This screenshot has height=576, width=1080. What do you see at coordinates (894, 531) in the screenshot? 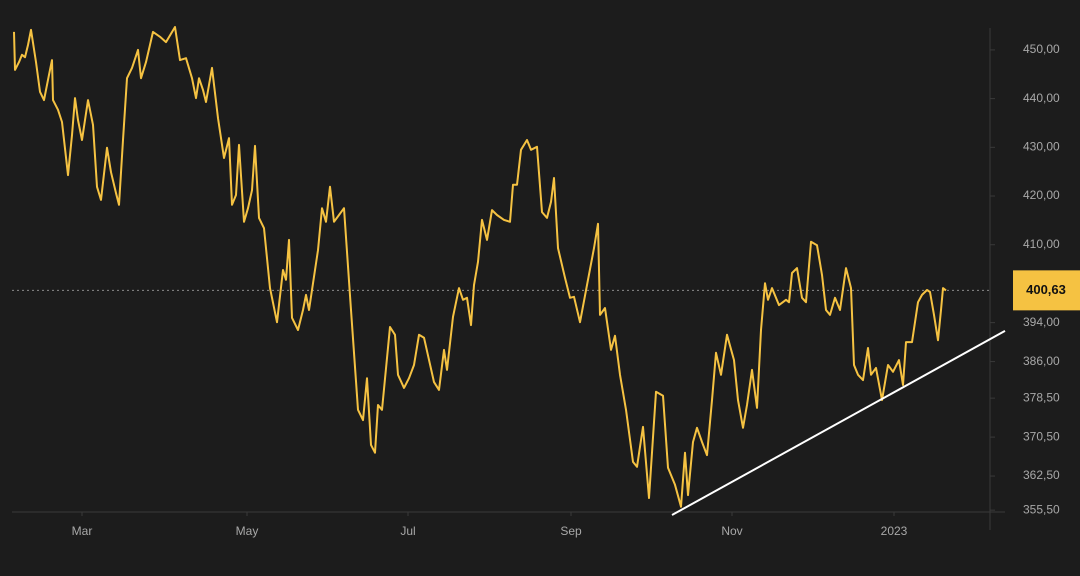
I see `x-tick-label: 2023` at bounding box center [894, 531].